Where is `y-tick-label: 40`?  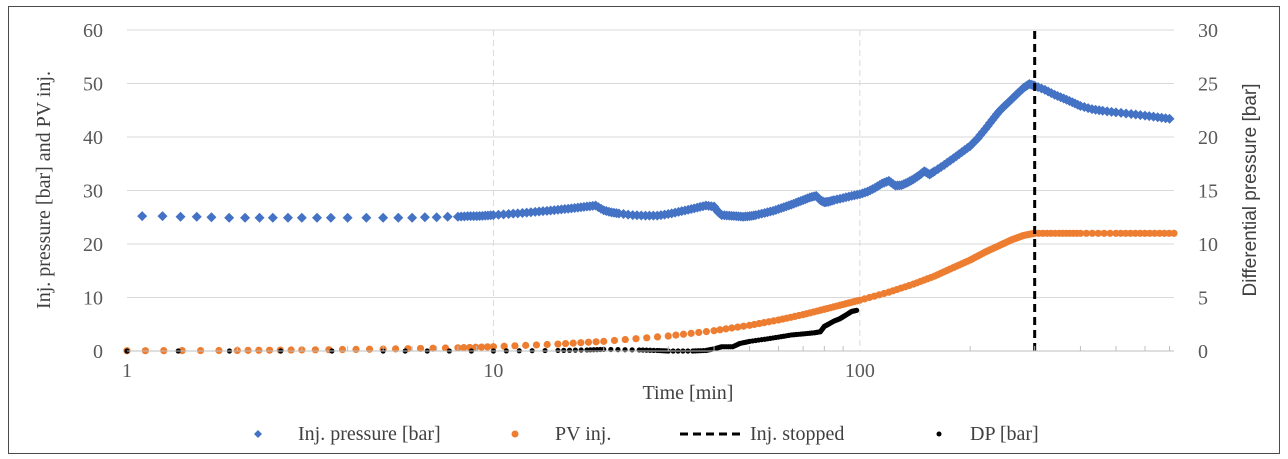
y-tick-label: 40 is located at coordinates (93, 138).